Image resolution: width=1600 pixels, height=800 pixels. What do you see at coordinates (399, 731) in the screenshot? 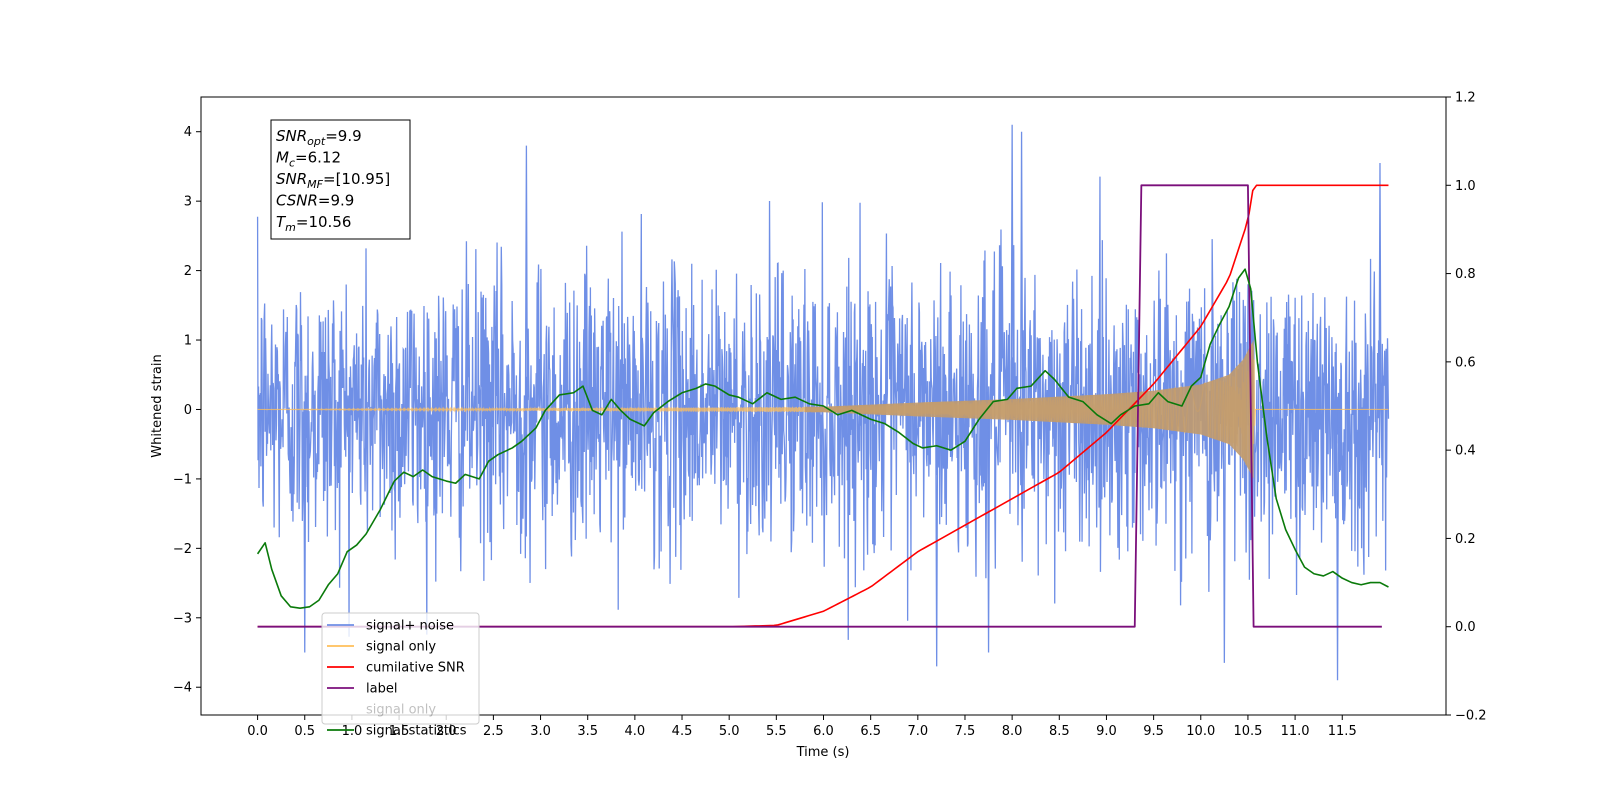
I see `x-tick-label: 1.5` at bounding box center [399, 731].